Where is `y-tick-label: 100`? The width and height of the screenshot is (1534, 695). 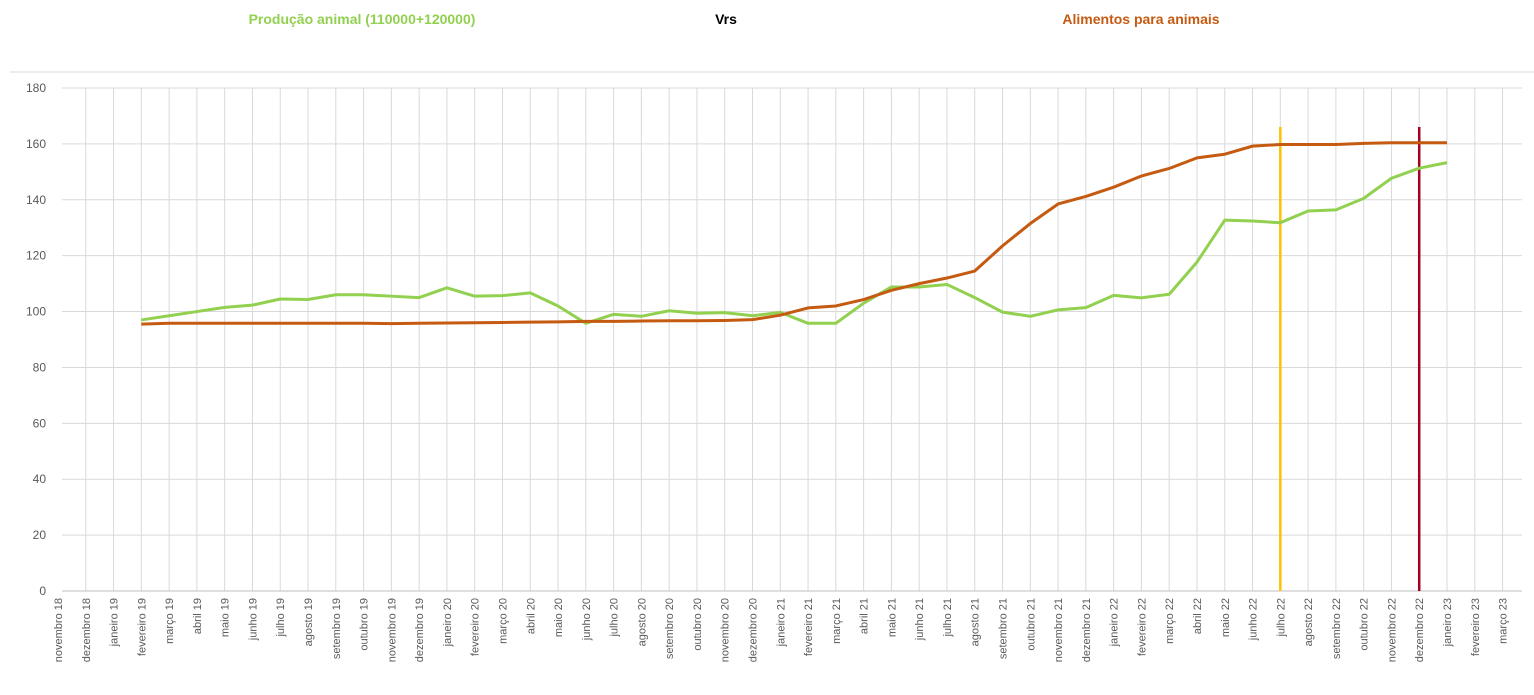
y-tick-label: 100 is located at coordinates (36, 312).